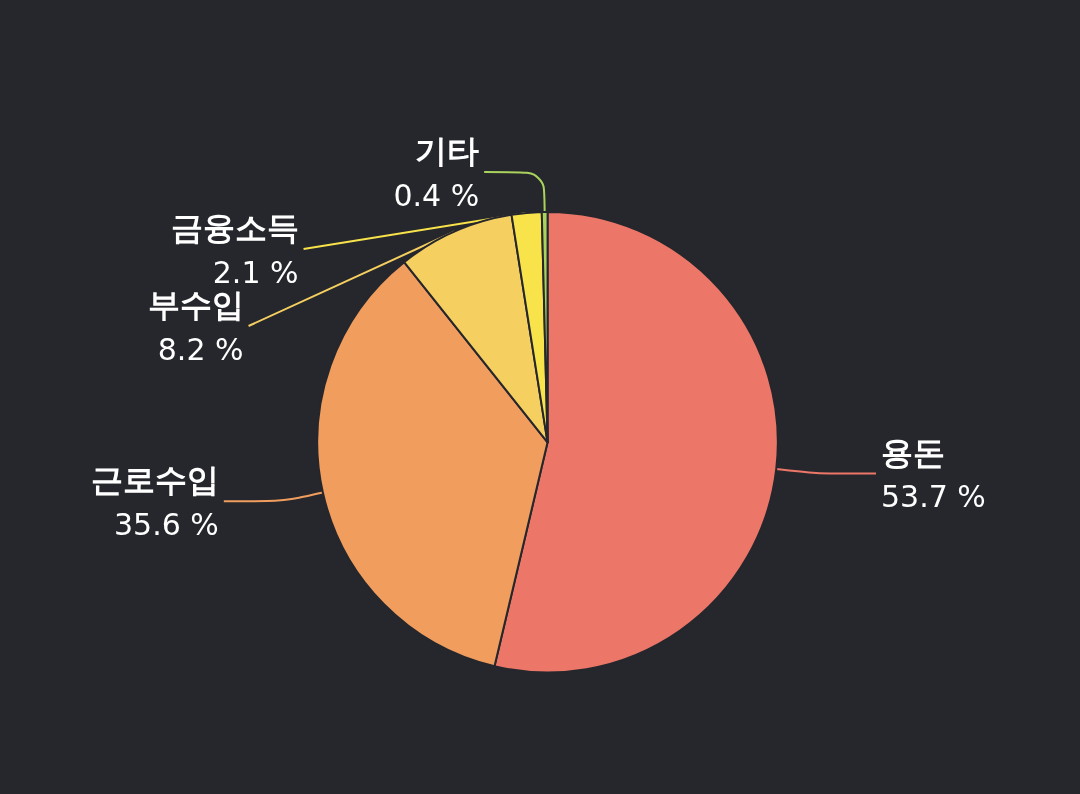 The width and height of the screenshot is (1080, 794). What do you see at coordinates (913, 452) in the screenshot?
I see `slice-label: 용돈` at bounding box center [913, 452].